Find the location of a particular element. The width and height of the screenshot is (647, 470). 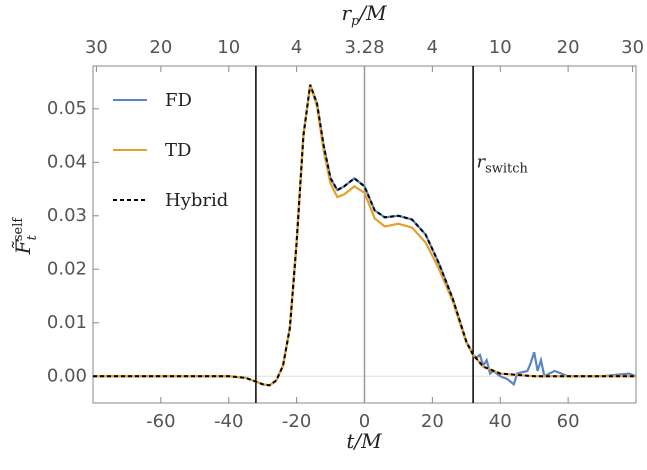

x-axis-label: t/M is located at coordinates (364, 441).